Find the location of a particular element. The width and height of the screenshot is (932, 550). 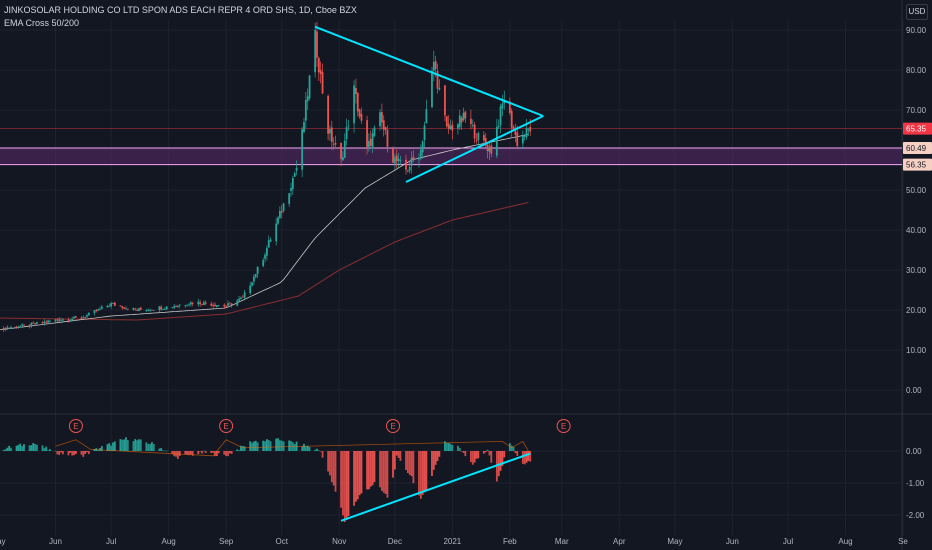

currency-button: USD is located at coordinates (917, 12).